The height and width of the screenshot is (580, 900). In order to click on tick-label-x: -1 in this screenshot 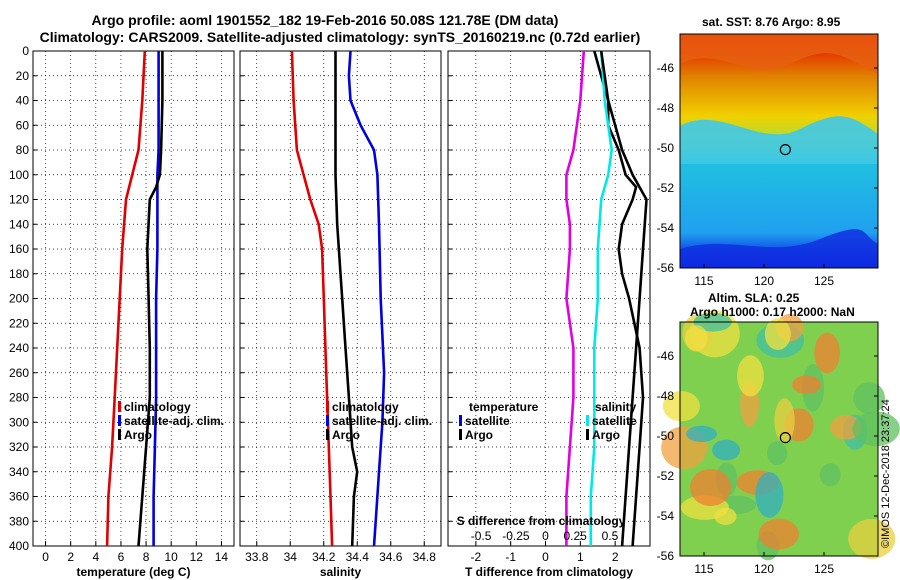, I will do `click(510, 557)`.